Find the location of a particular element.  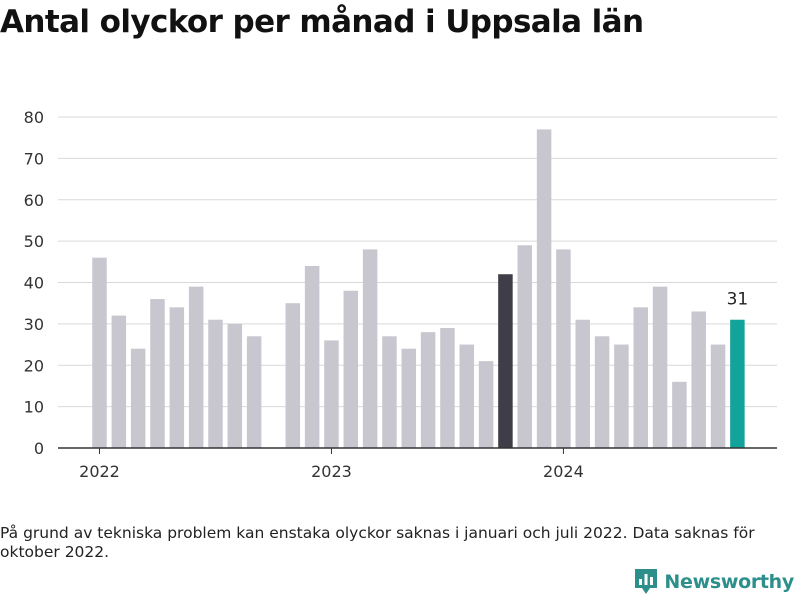

y-tick-label: 50 is located at coordinates (34, 241).